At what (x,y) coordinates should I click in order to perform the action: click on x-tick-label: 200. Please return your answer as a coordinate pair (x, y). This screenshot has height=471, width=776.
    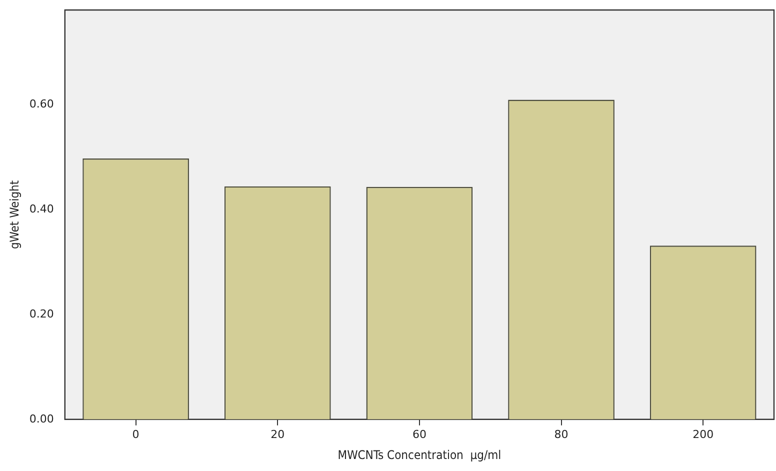
    Looking at the image, I should click on (703, 434).